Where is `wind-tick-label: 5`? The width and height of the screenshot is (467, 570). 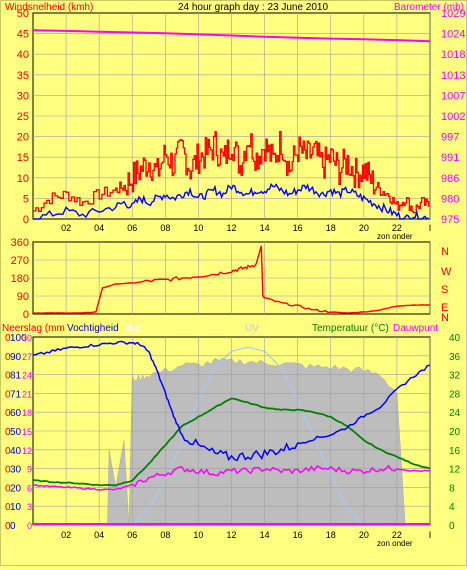 wind-tick-label: 5 is located at coordinates (26, 199).